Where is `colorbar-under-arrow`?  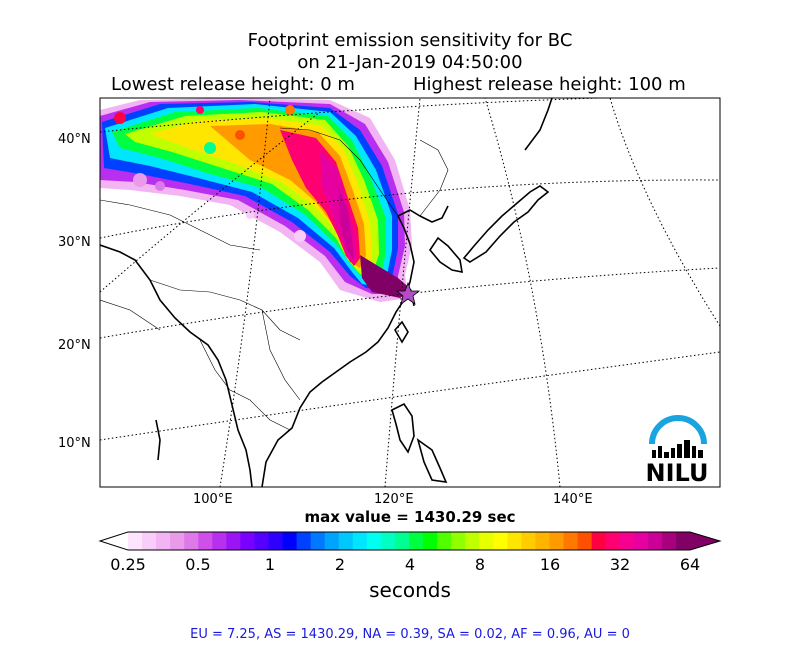
colorbar-under-arrow is located at coordinates (114, 541).